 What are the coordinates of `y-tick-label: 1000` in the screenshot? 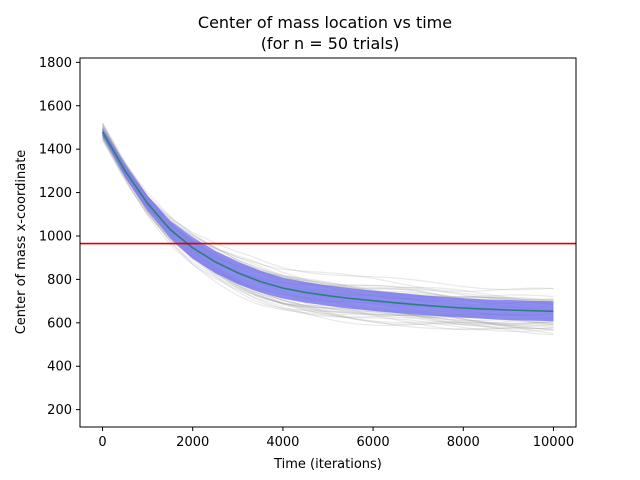 It's located at (55, 236).